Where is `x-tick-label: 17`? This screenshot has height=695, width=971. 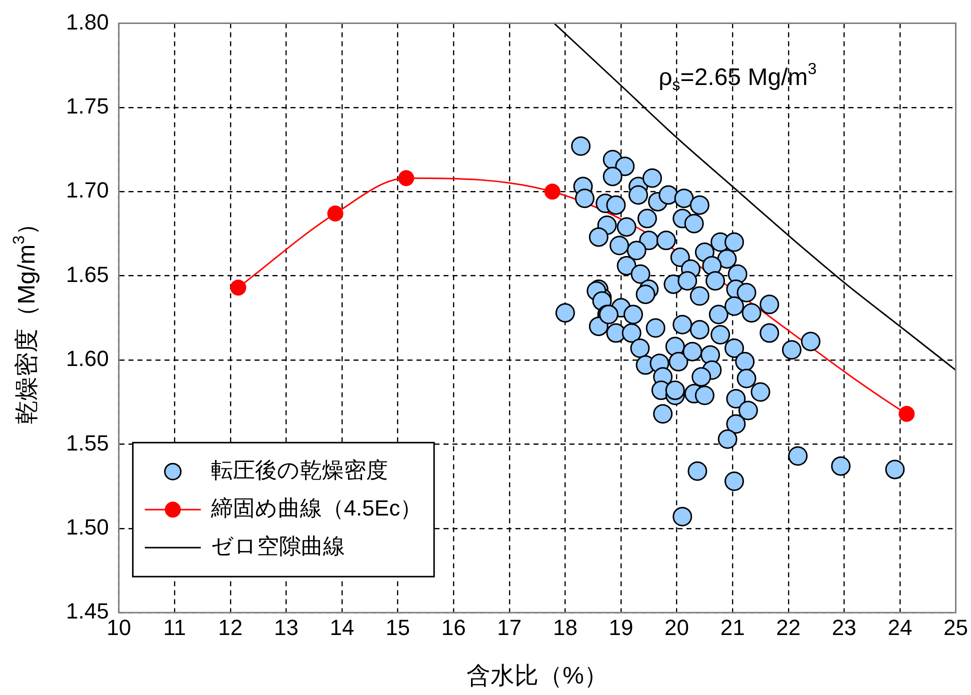
x-tick-label: 17 is located at coordinates (509, 627).